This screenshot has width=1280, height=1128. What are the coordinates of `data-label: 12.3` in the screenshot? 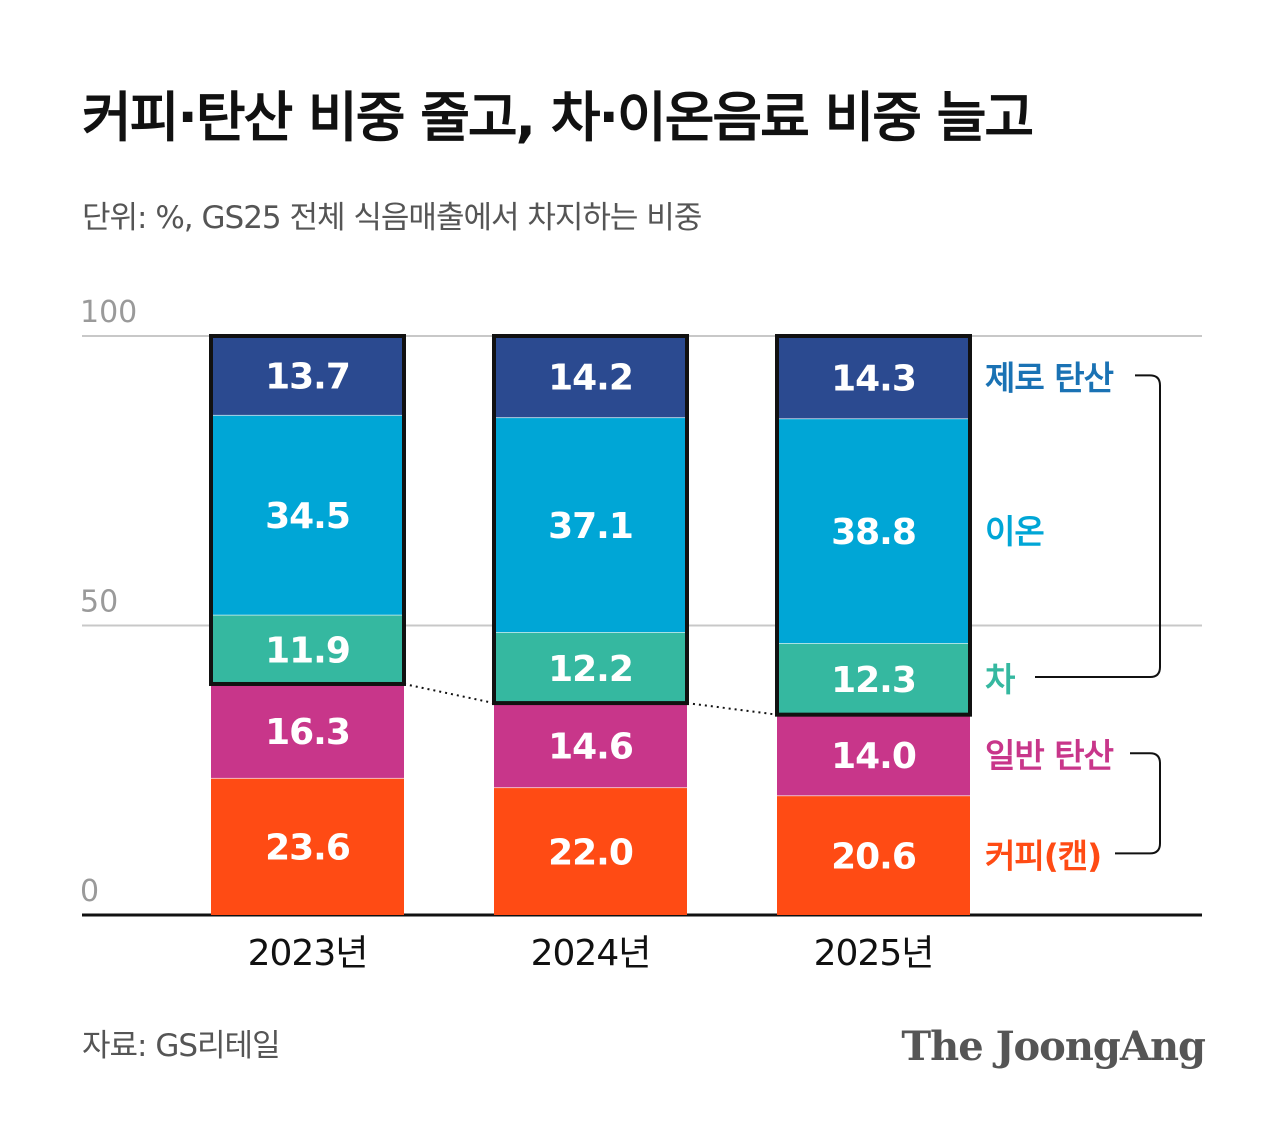 It's located at (873, 680).